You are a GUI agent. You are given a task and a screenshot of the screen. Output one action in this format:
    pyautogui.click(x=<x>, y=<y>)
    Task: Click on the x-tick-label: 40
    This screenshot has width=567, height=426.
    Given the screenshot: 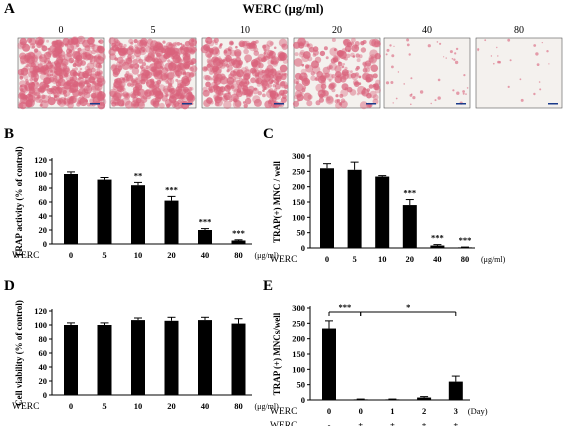 What is the action you would take?
    pyautogui.click(x=437, y=259)
    